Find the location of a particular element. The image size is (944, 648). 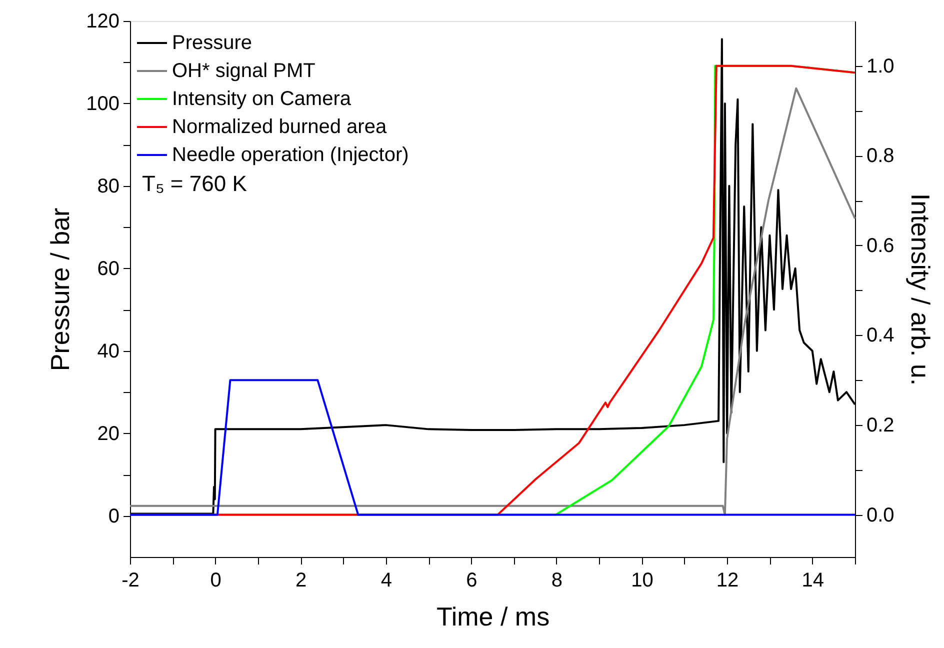

x-tick-label: -2 is located at coordinates (131, 581).